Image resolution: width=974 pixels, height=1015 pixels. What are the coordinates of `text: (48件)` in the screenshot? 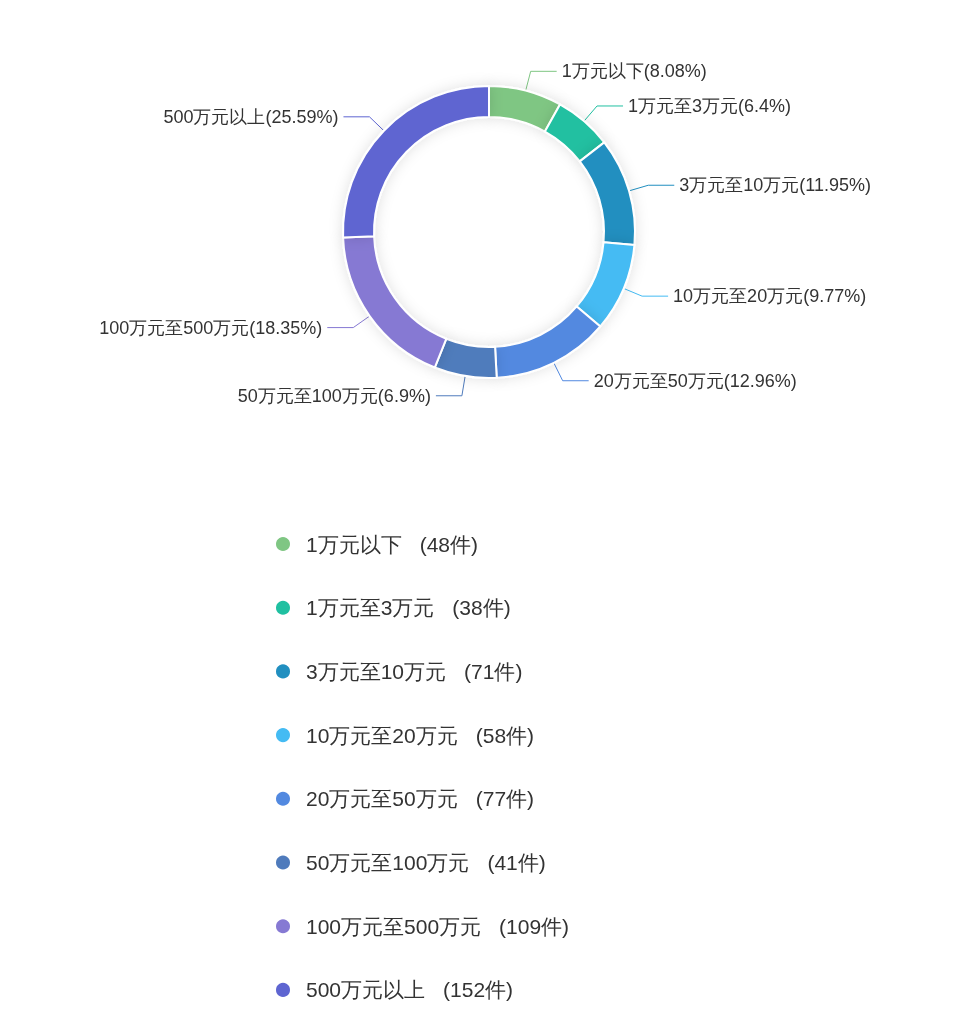 It's located at (449, 544).